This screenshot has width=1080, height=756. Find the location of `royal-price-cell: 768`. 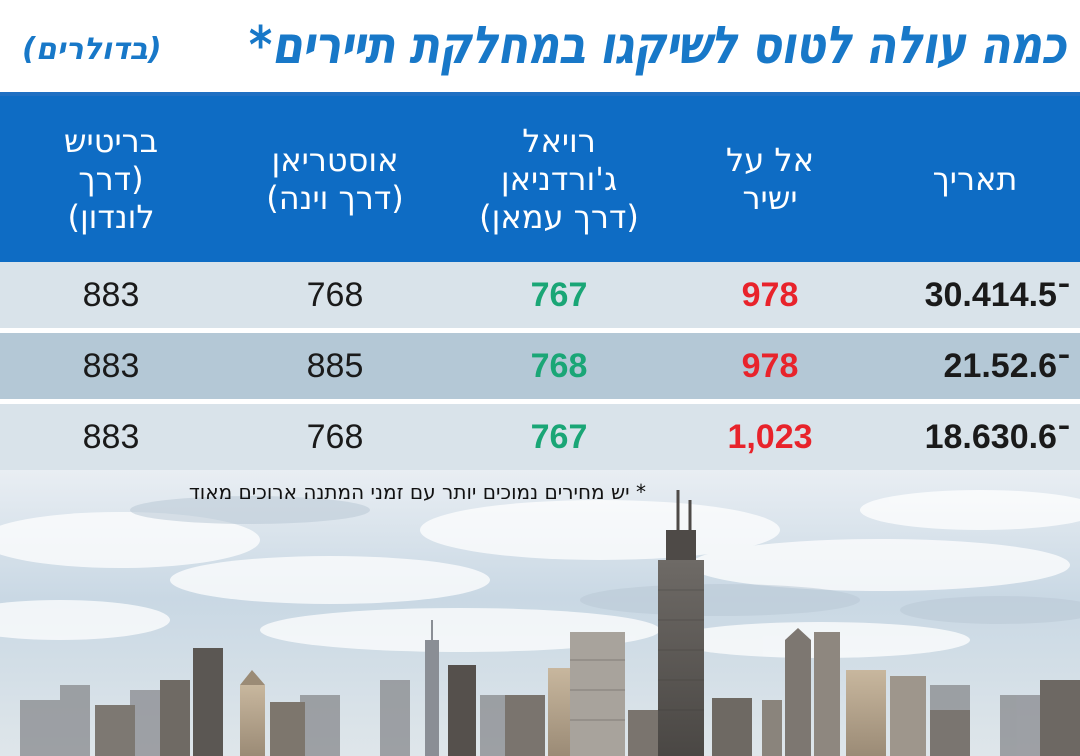

royal-price-cell: 768 is located at coordinates (559, 365).